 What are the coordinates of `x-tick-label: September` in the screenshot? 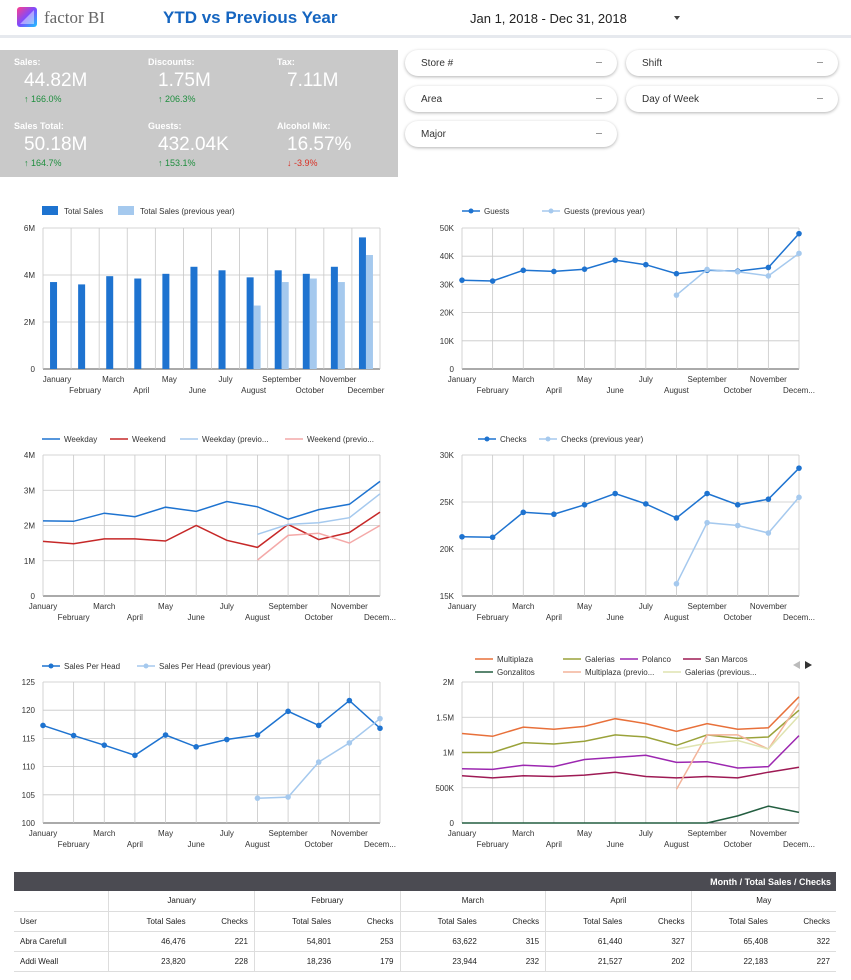 It's located at (281, 379).